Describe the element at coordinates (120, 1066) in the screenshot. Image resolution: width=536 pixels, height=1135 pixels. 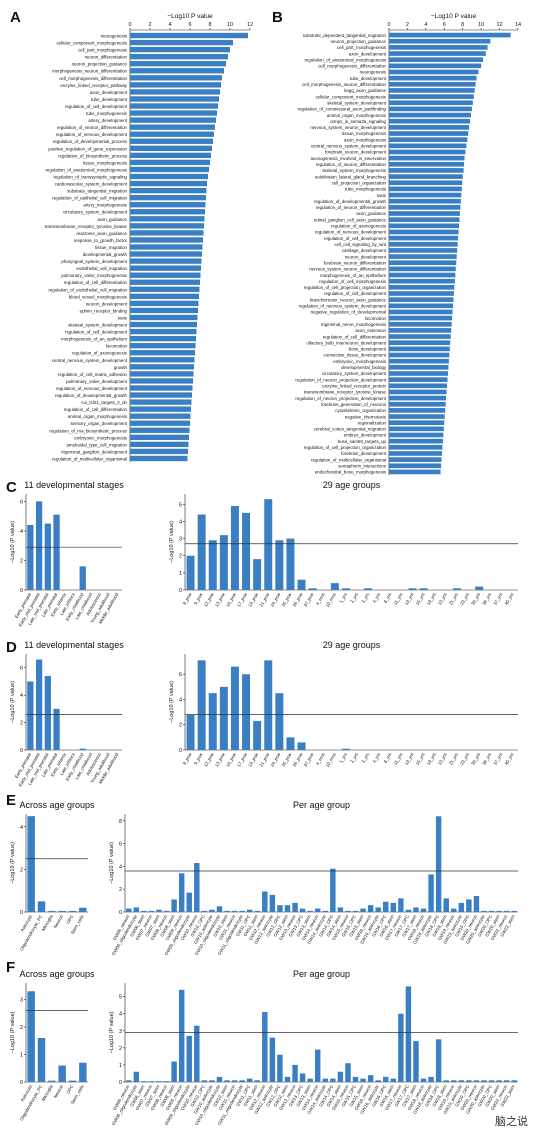
I see `y-tick-label: 1` at that location.